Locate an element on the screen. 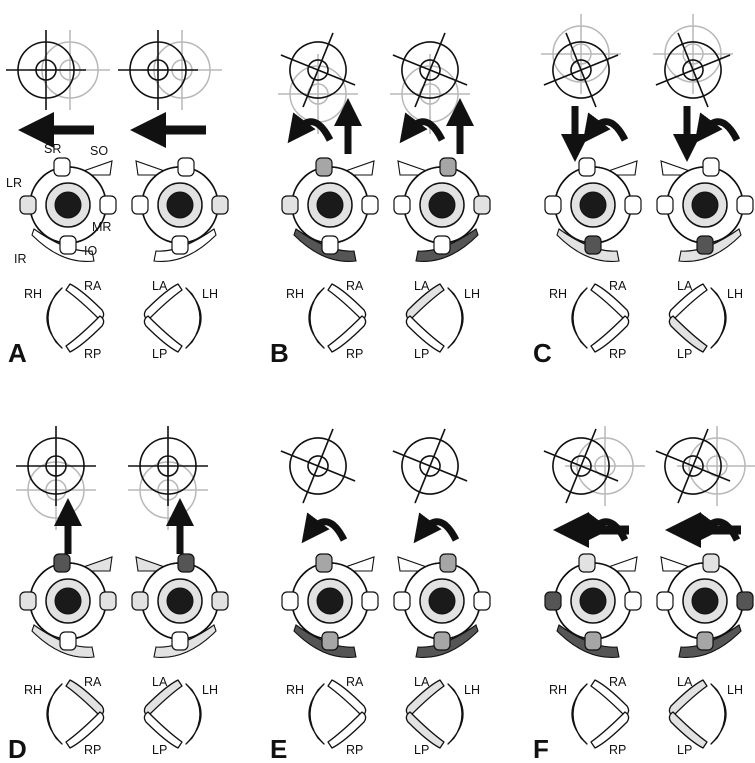 This screenshot has width=755, height=763. panel-c: RH RA RP LA LH LP C is located at coordinates (643, 191).